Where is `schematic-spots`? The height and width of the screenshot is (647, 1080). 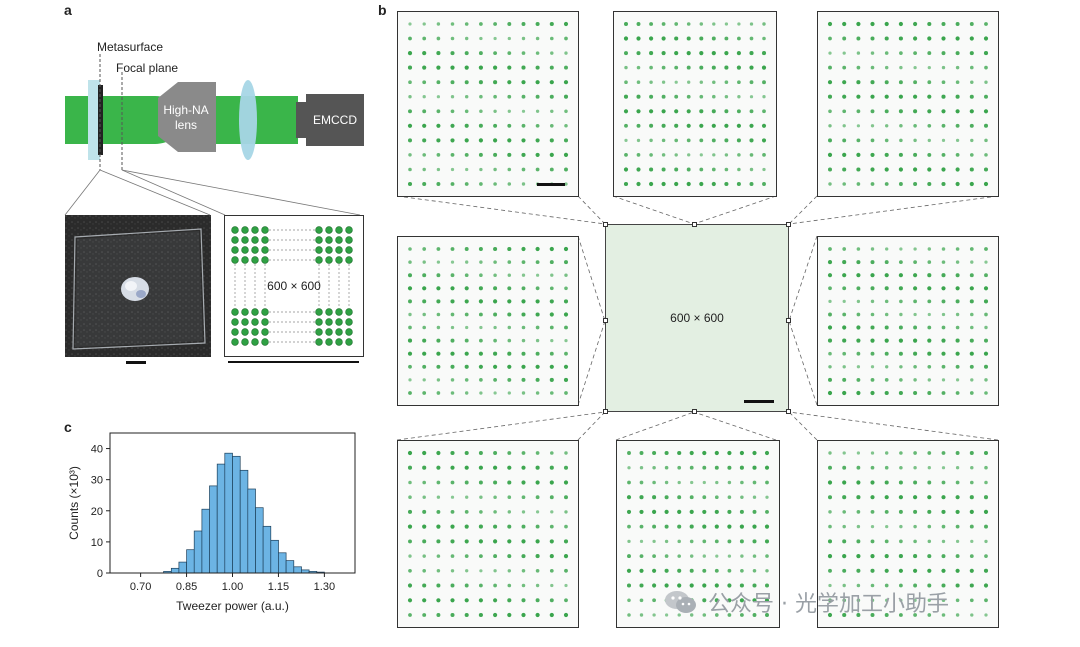 schematic-spots is located at coordinates (292, 286).